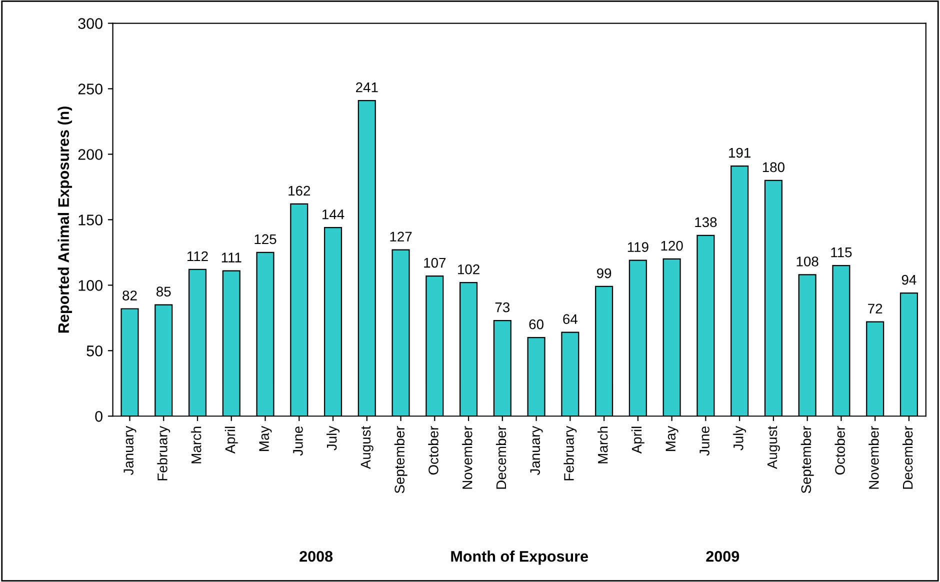  Describe the element at coordinates (841, 253) in the screenshot. I see `data-label: 115` at that location.